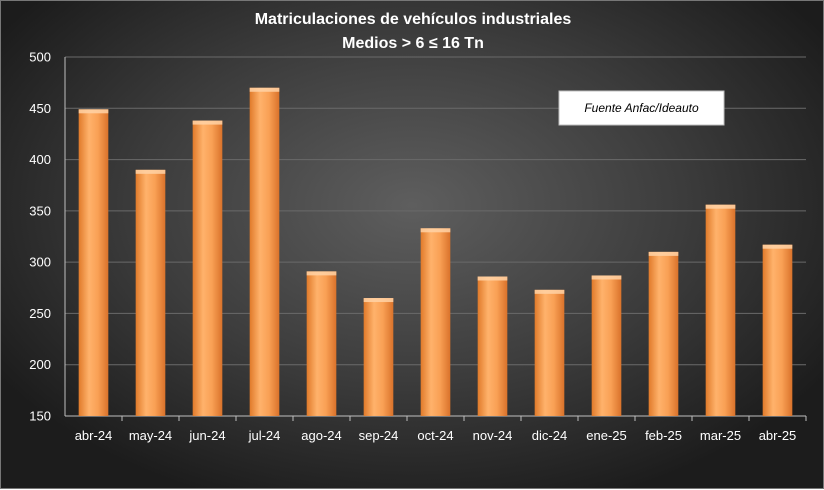  I want to click on y-tick-label: 400, so click(40, 159).